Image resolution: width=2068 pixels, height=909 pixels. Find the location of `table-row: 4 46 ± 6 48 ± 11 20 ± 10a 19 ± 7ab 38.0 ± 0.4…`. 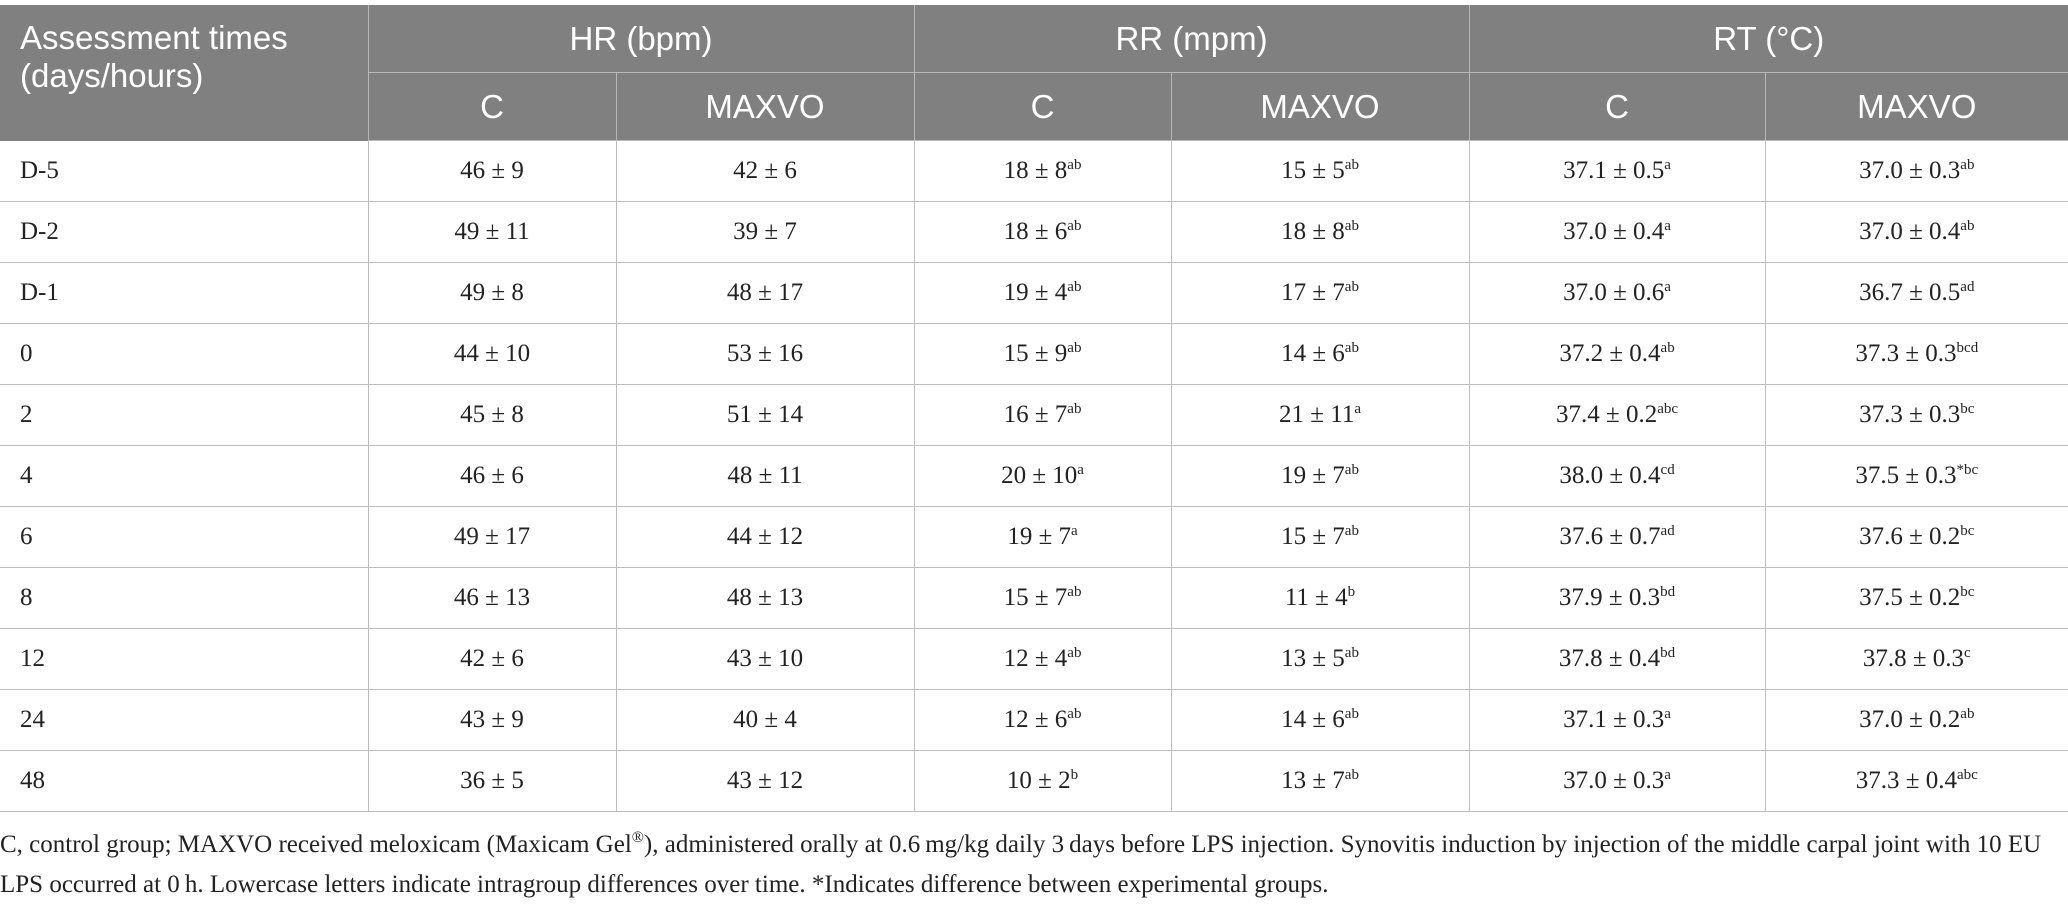

table-row: 4 46 ± 6 48 ± 11 20 ± 10a 19 ± 7ab 38.0 ± 0.4… is located at coordinates (1034, 476).